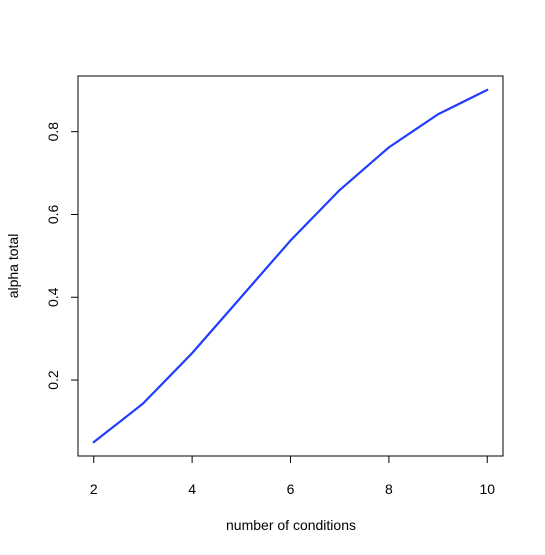 The image size is (545, 555). What do you see at coordinates (192, 489) in the screenshot?
I see `x-tick-label: 4` at bounding box center [192, 489].